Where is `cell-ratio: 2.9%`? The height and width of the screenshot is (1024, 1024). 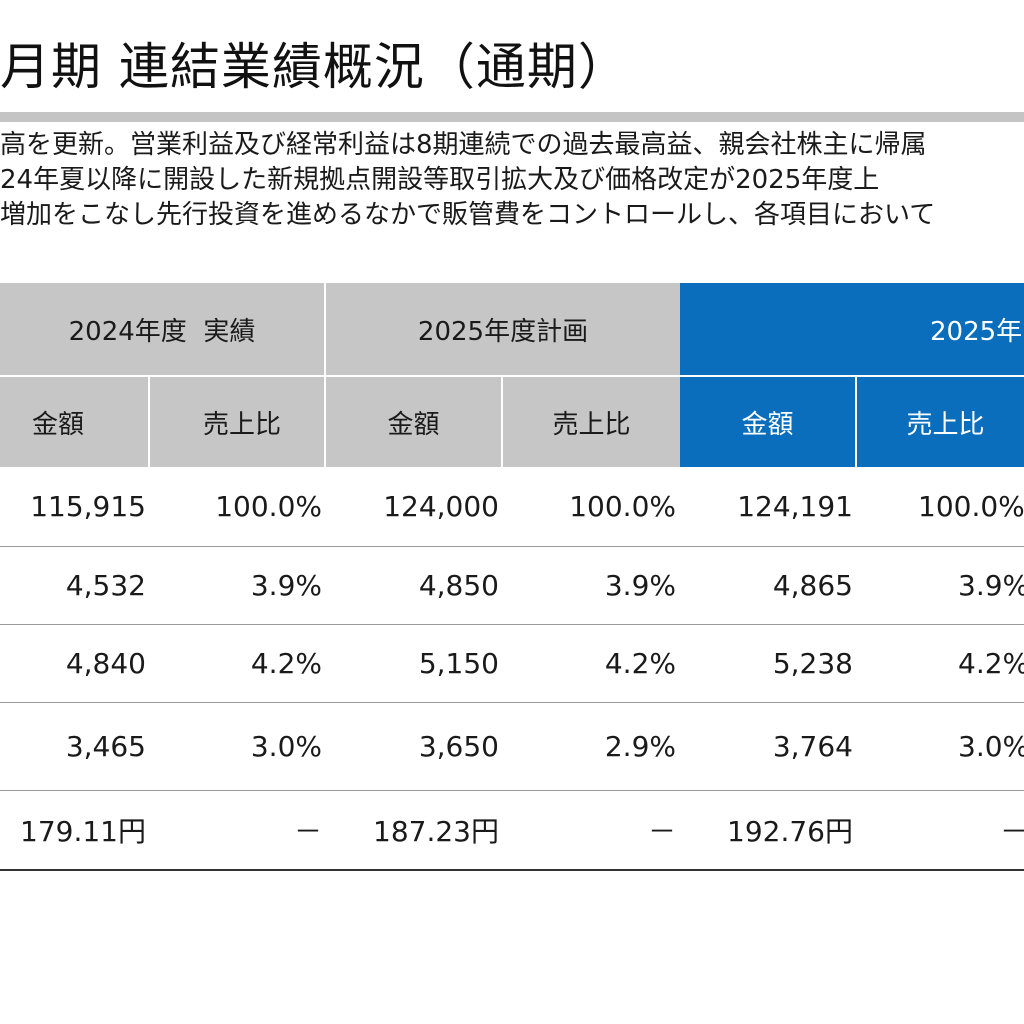
cell-ratio: 2.9% is located at coordinates (640, 746).